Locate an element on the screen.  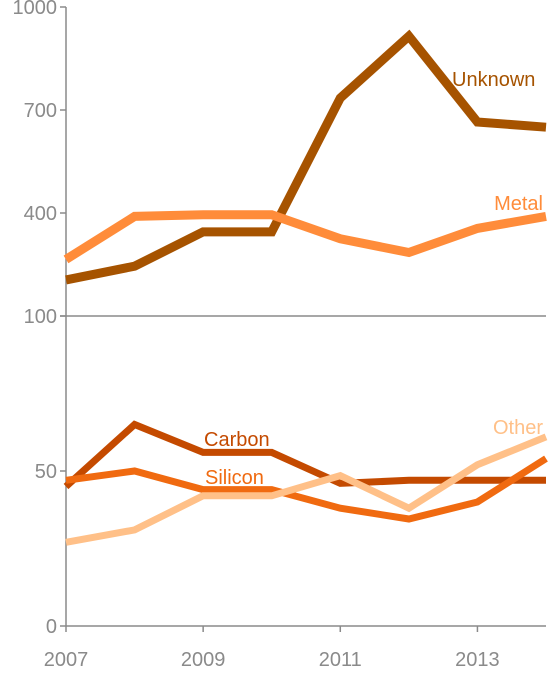
x-tick-label: 2013 is located at coordinates (477, 660).